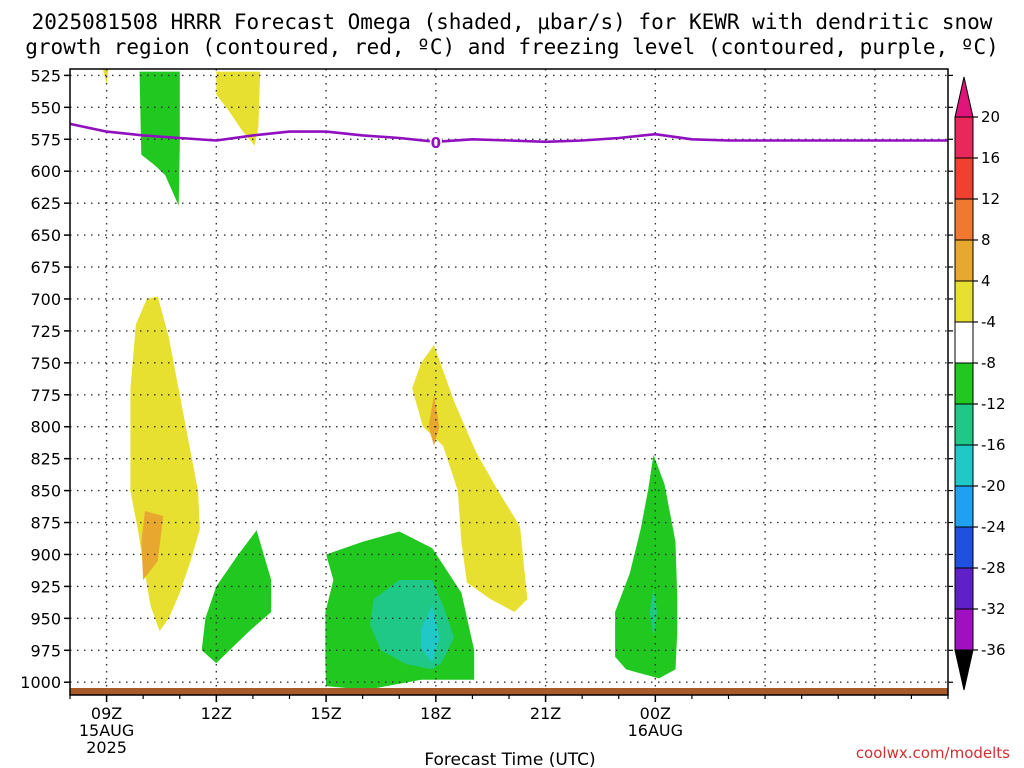 The height and width of the screenshot is (768, 1024). I want to click on y-tick-label-675: 675, so click(45, 267).